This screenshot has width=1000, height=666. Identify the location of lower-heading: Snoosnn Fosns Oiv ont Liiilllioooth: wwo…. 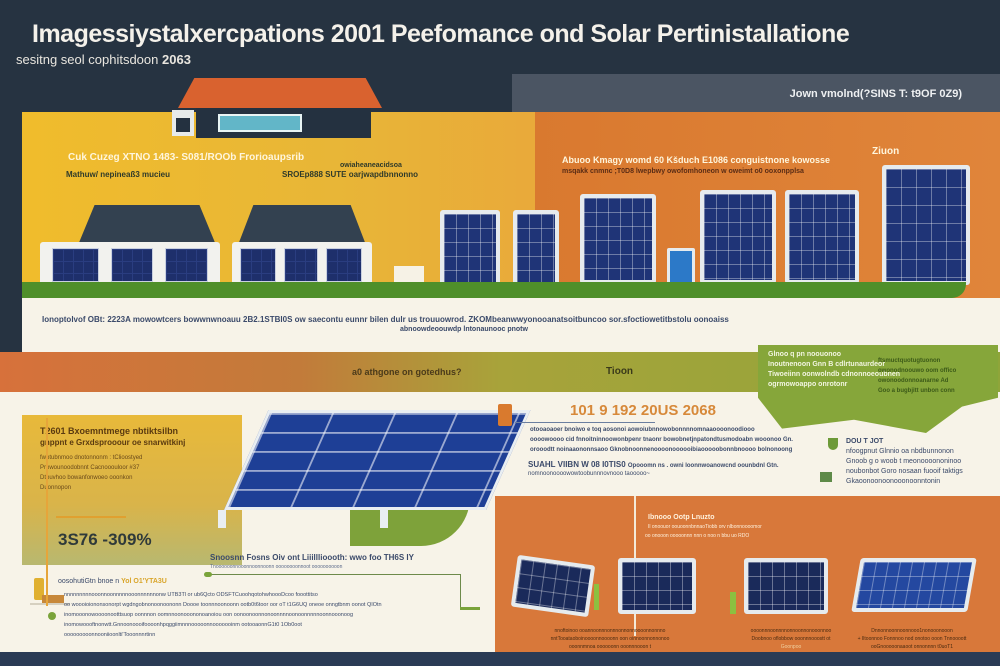
(312, 557).